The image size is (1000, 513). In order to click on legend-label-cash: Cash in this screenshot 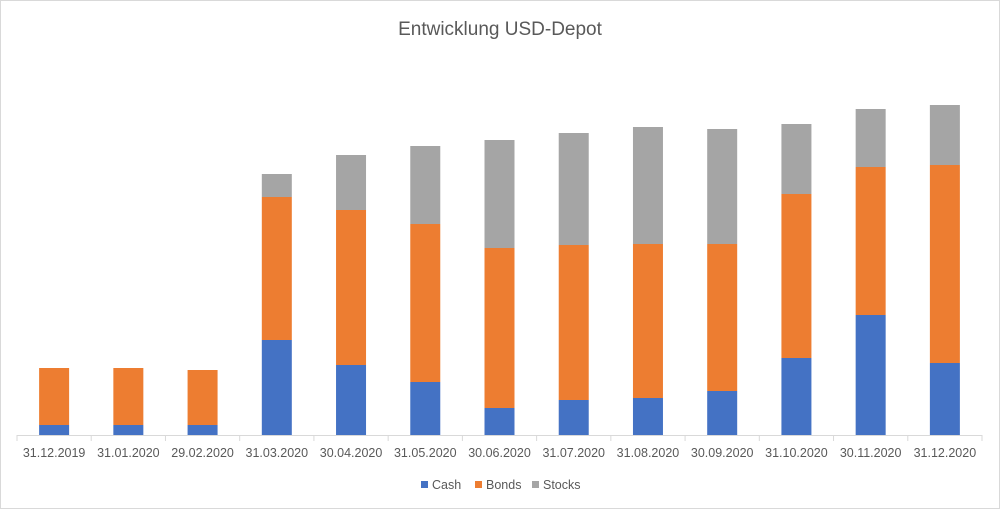, I will do `click(446, 485)`.